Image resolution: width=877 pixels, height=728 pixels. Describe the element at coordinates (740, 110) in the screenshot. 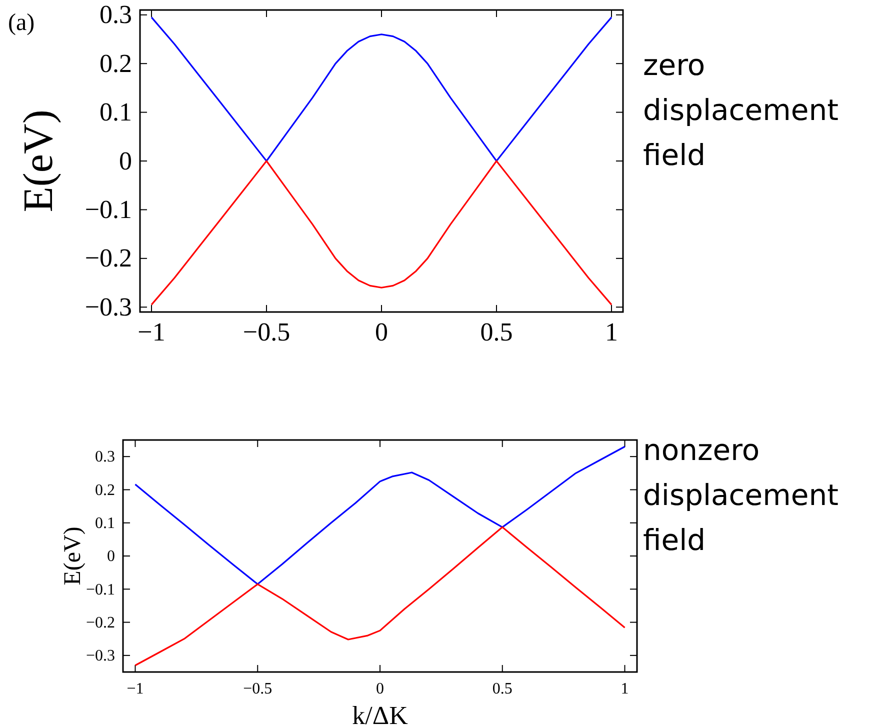

I see `text: zero displacement field` at that location.